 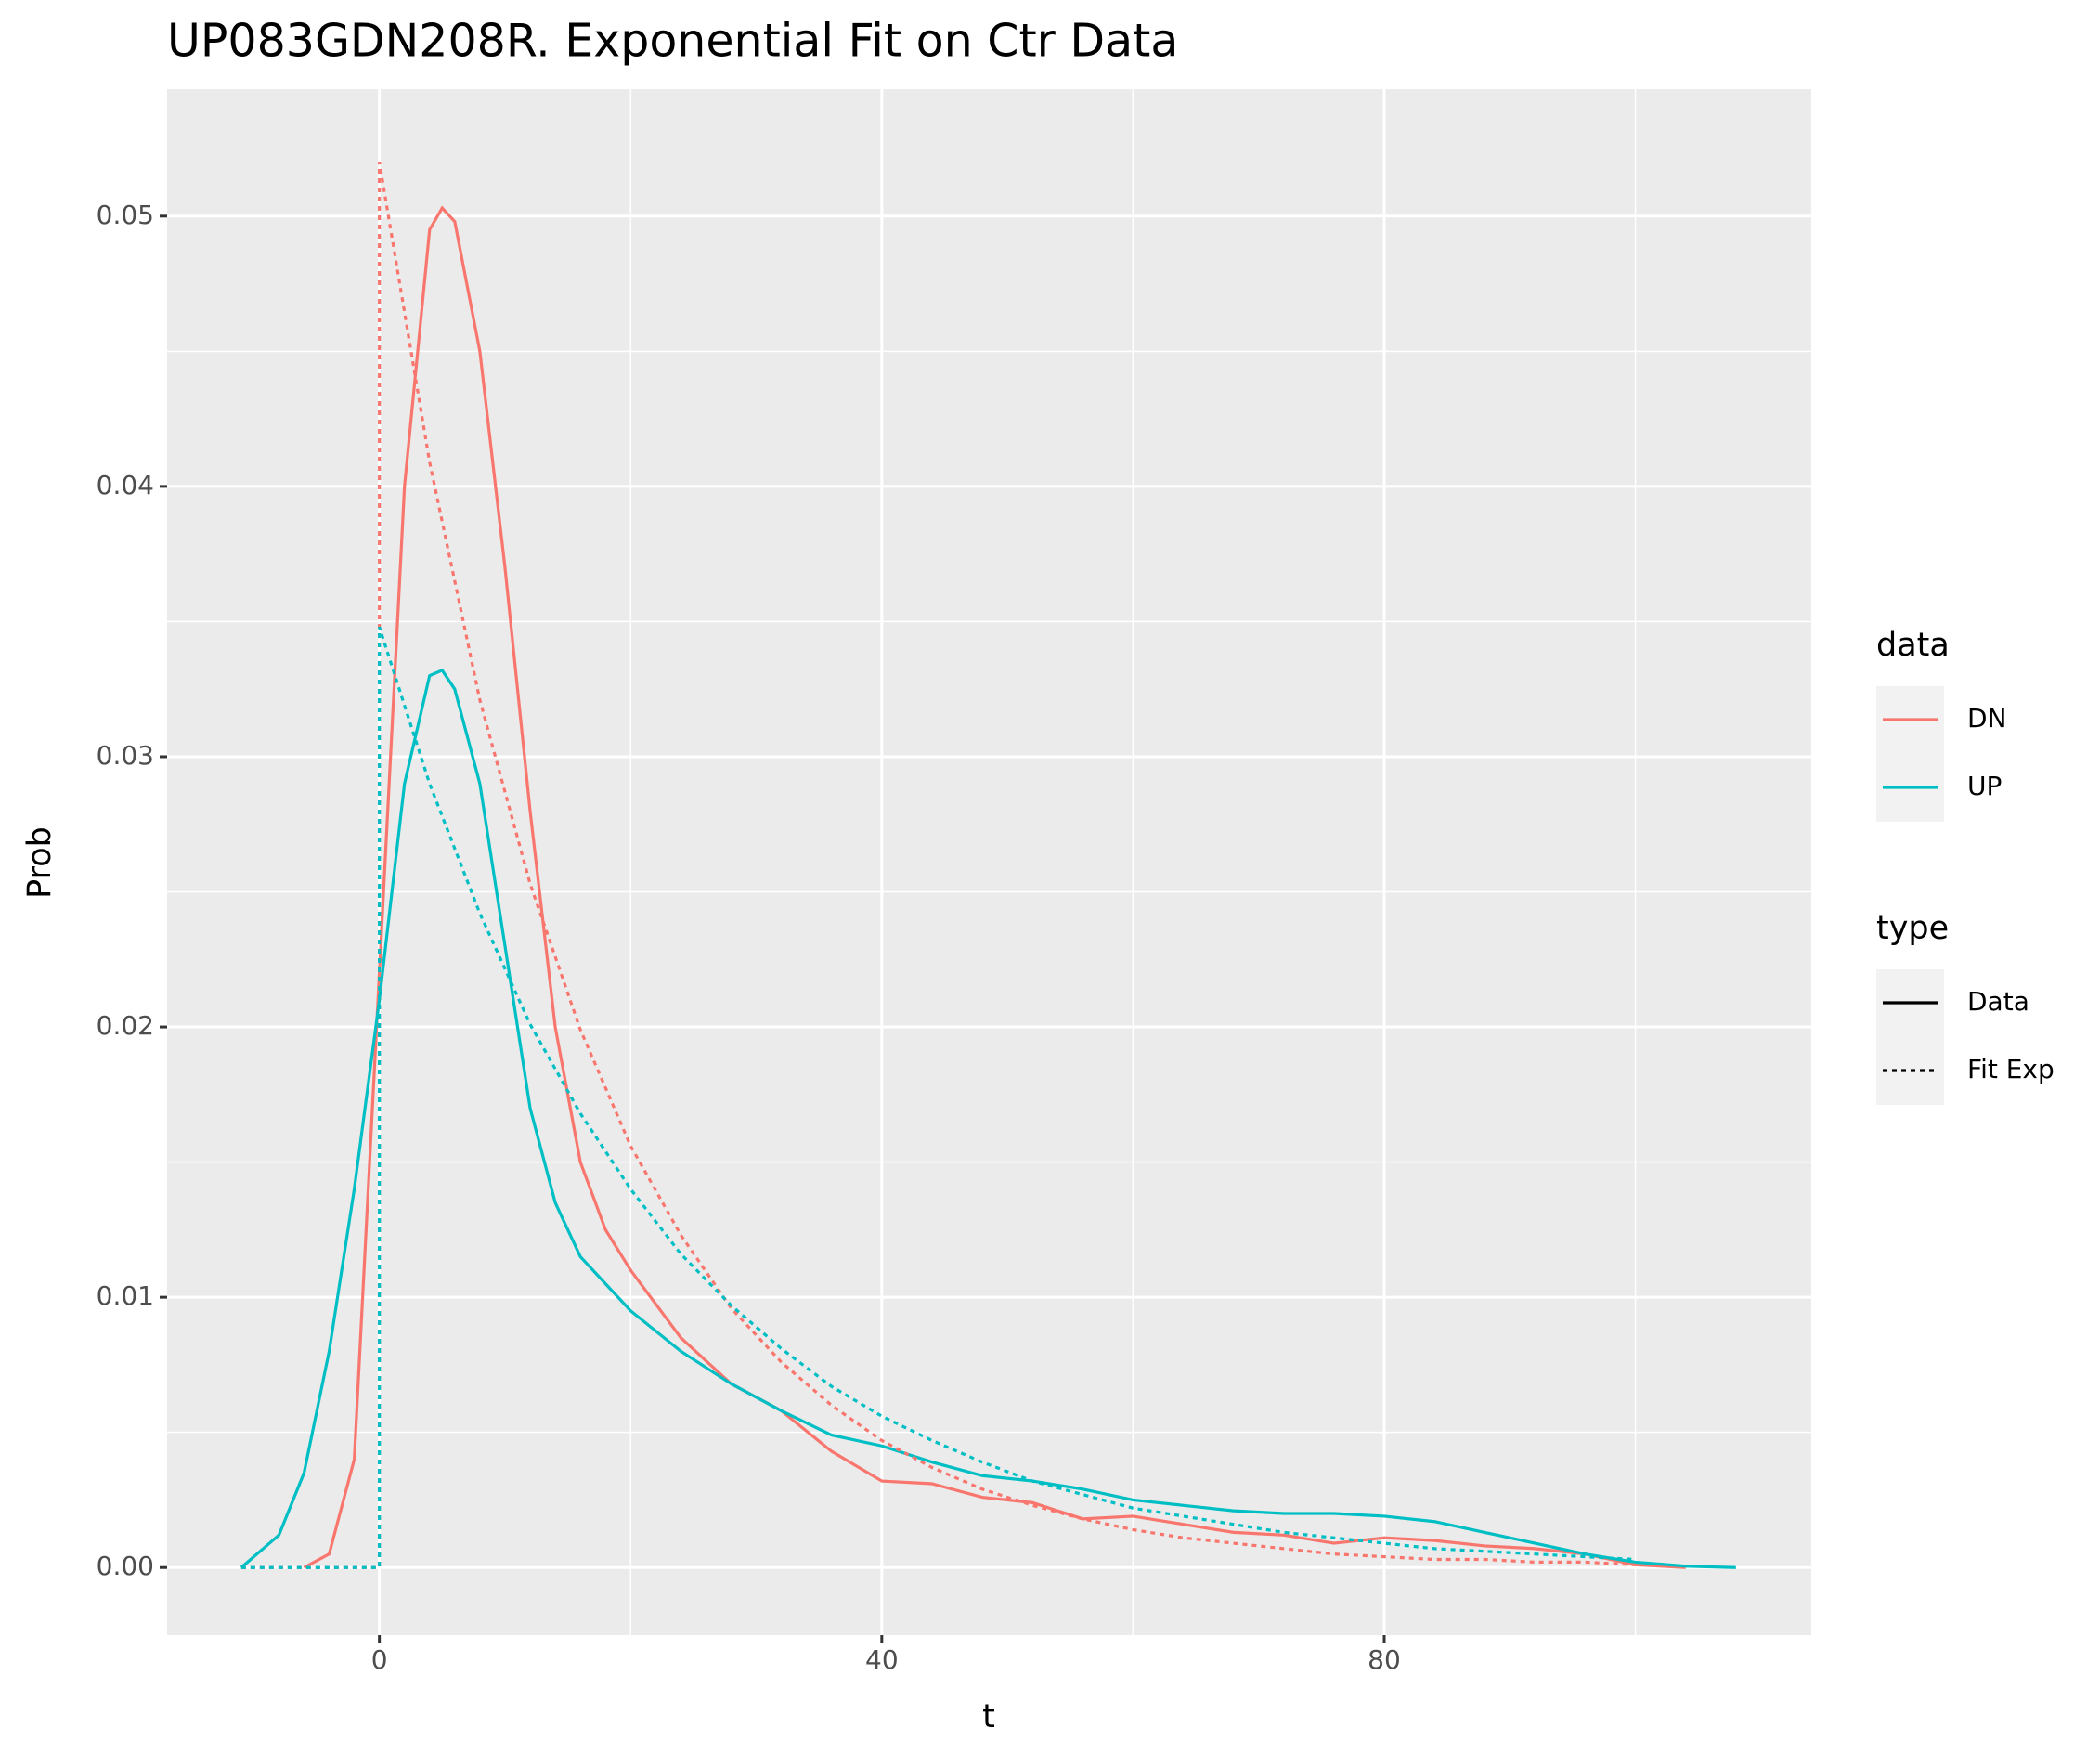 I want to click on x-tick-label: 80, so click(x=1384, y=1659).